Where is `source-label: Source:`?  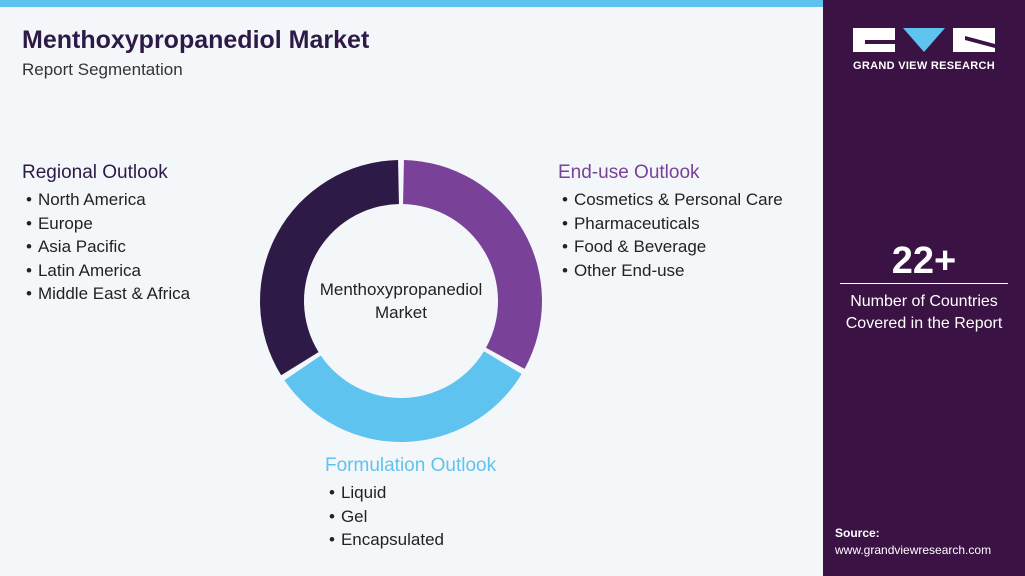
source-label: Source: is located at coordinates (857, 533).